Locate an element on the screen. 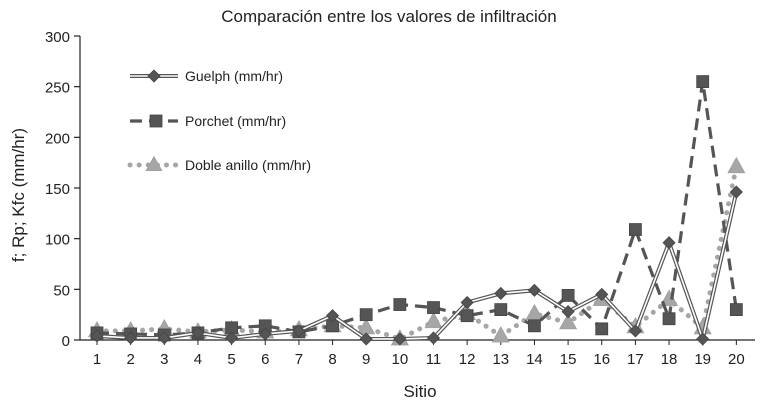 The height and width of the screenshot is (409, 772). y-axis-title: f; Rp; Kfc (mm/hr) is located at coordinates (18, 195).